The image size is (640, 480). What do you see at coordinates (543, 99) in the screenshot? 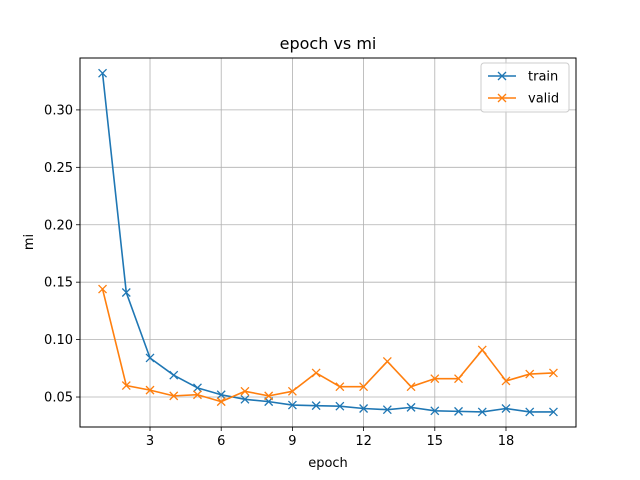
I see `legend-label: valid` at bounding box center [543, 99].